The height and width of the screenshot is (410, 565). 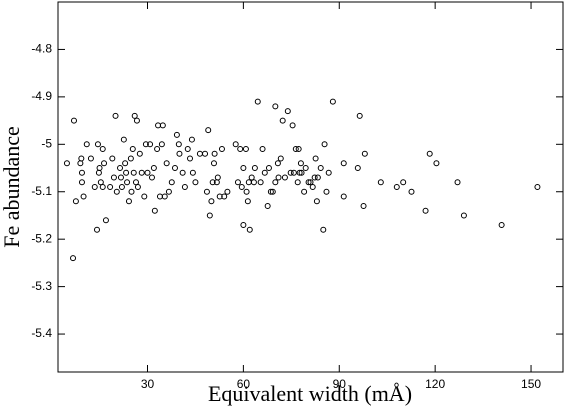 What do you see at coordinates (46, 143) in the screenshot?
I see `y-tick-label: -5` at bounding box center [46, 143].